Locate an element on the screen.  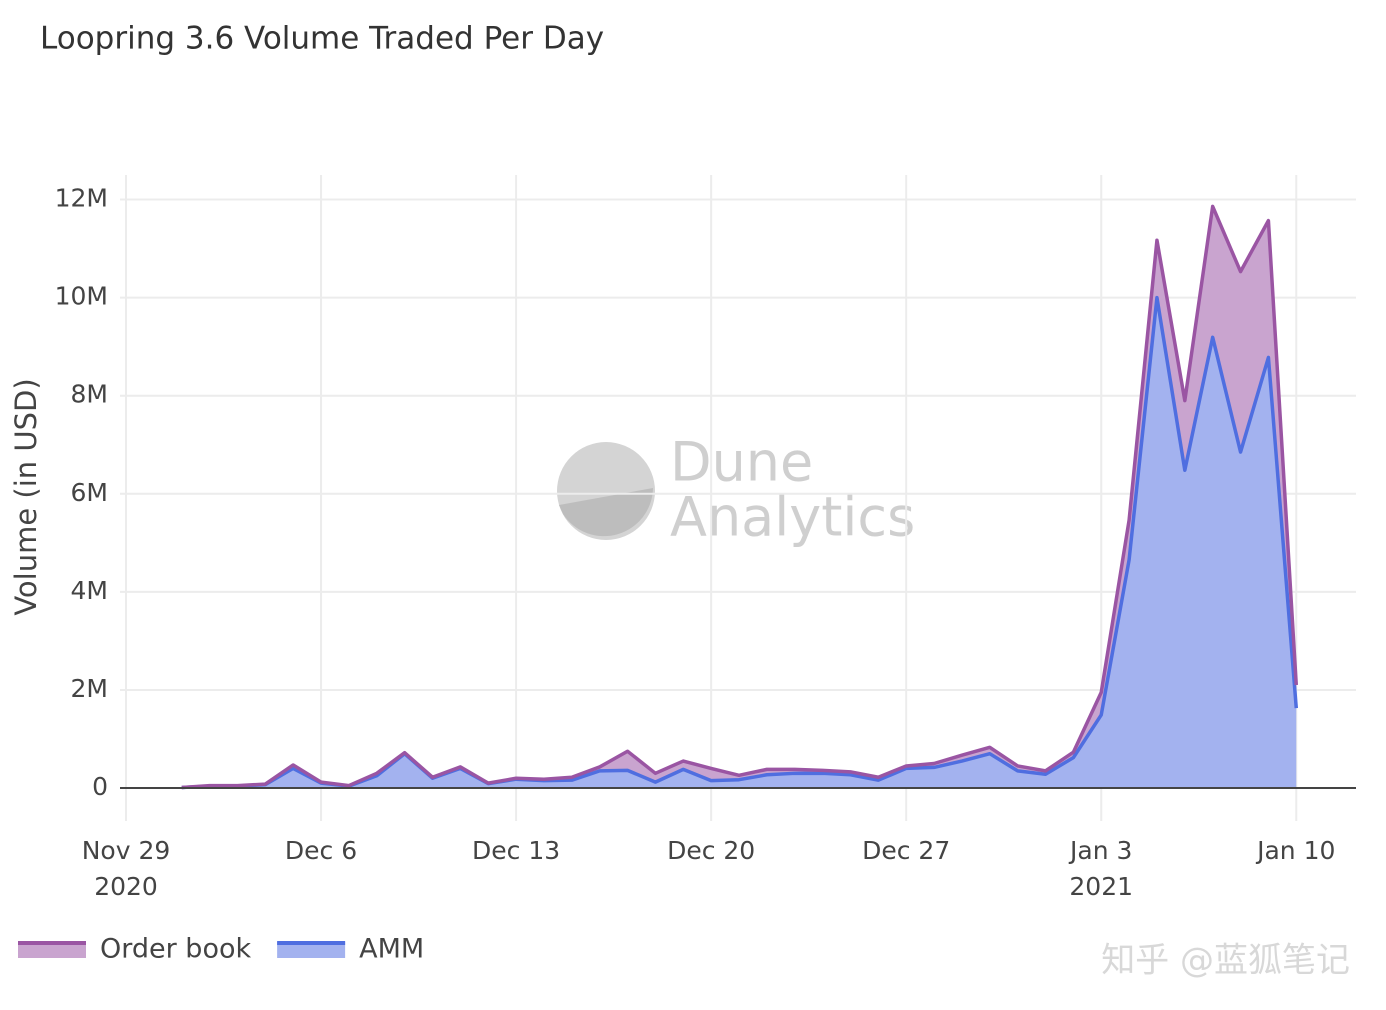
y-tick-label: 0 is located at coordinates (100, 786).